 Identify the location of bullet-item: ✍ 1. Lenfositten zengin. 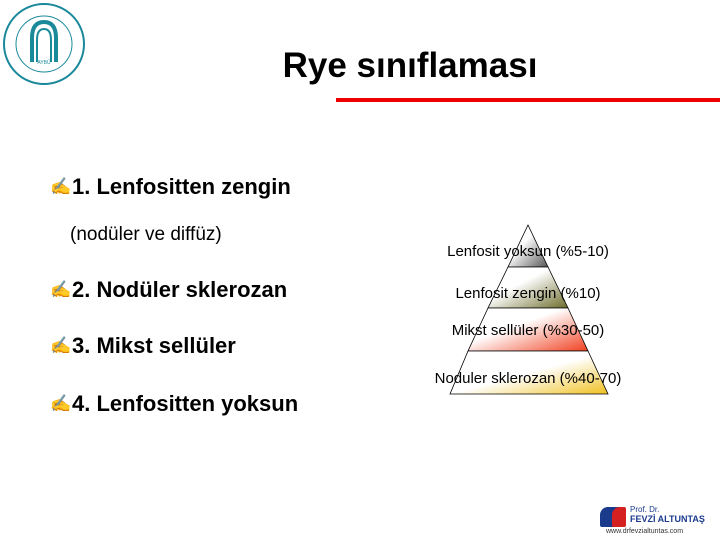
(170, 187).